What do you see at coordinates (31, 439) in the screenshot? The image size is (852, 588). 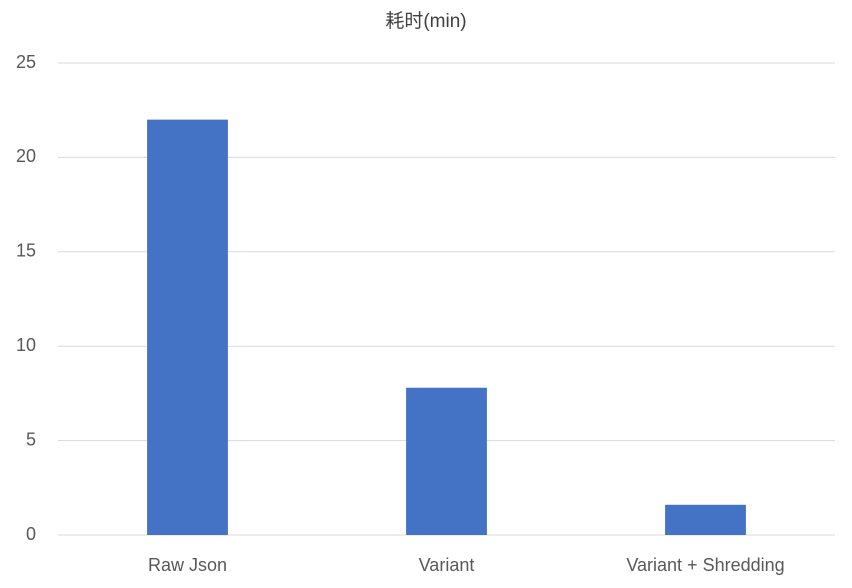 I see `y-tick-label: 5` at bounding box center [31, 439].